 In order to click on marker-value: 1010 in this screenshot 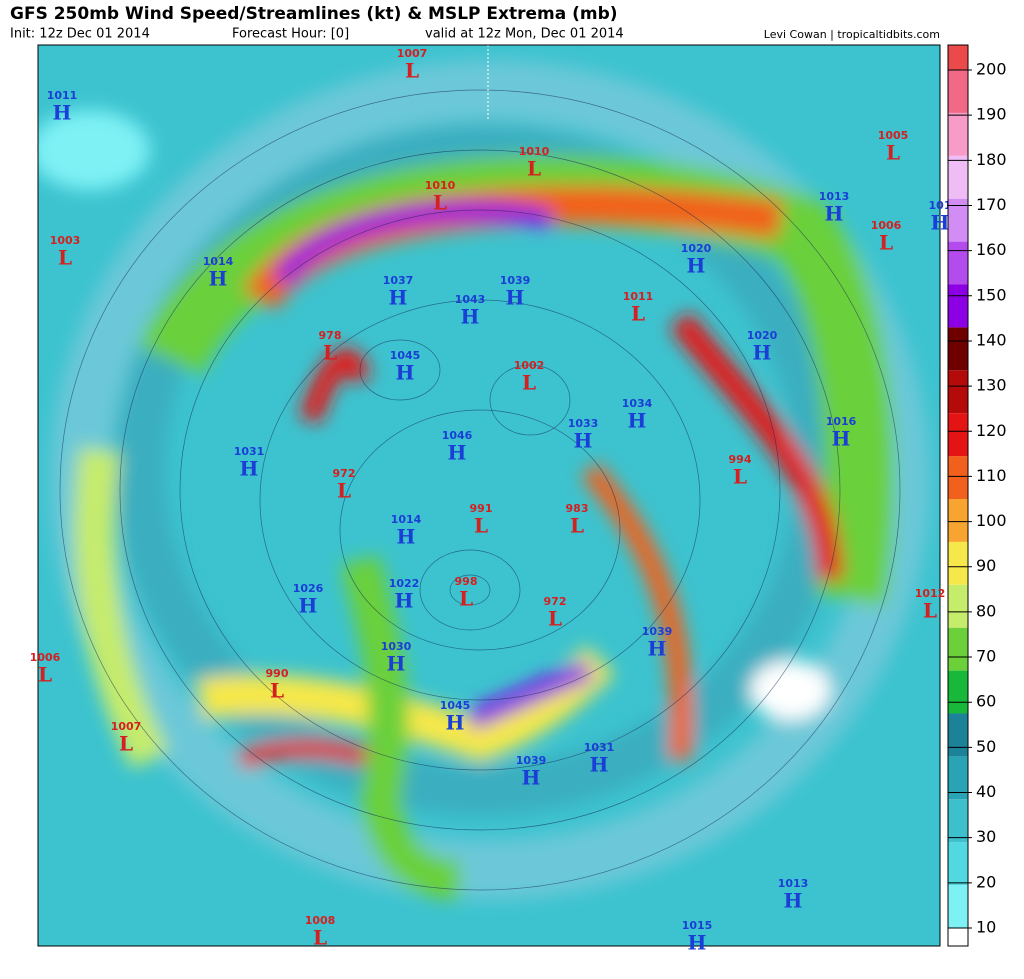, I will do `click(534, 151)`.